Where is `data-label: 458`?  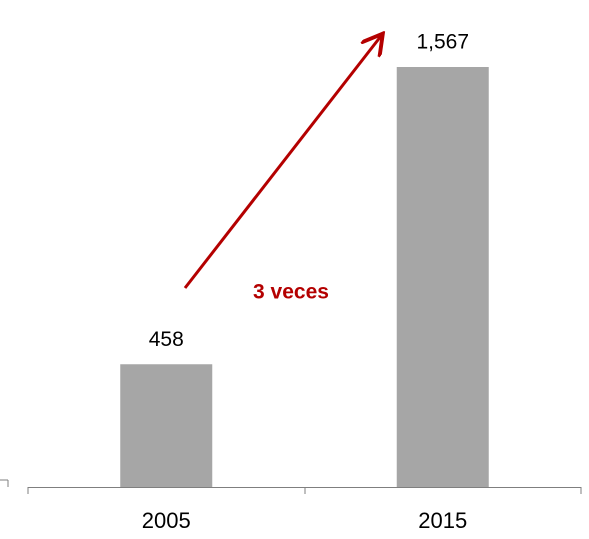
data-label: 458 is located at coordinates (166, 339).